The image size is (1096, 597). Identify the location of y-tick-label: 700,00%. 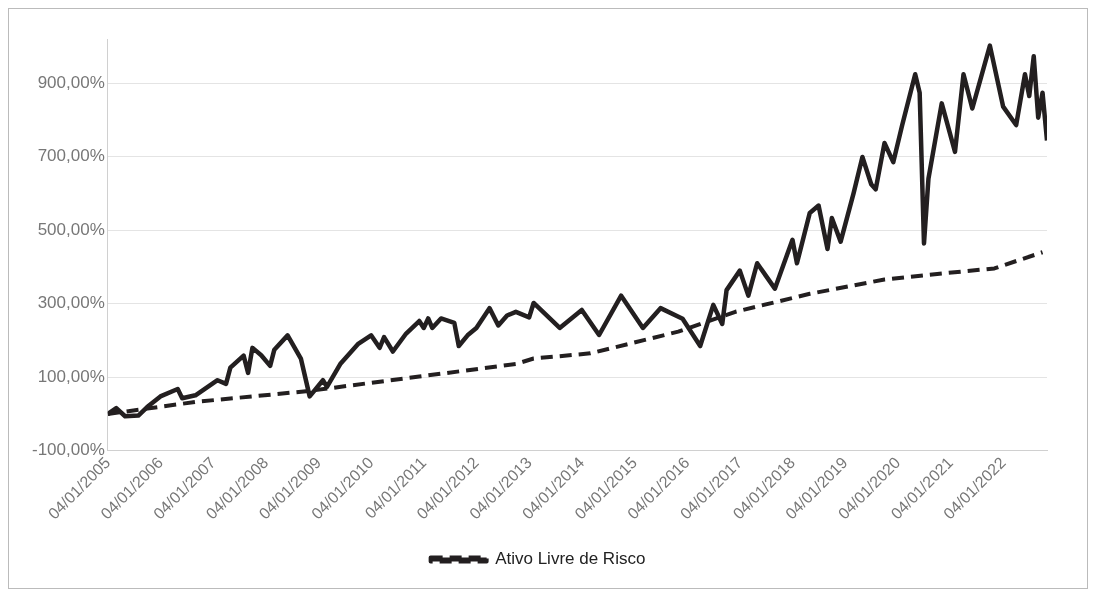
(71, 156).